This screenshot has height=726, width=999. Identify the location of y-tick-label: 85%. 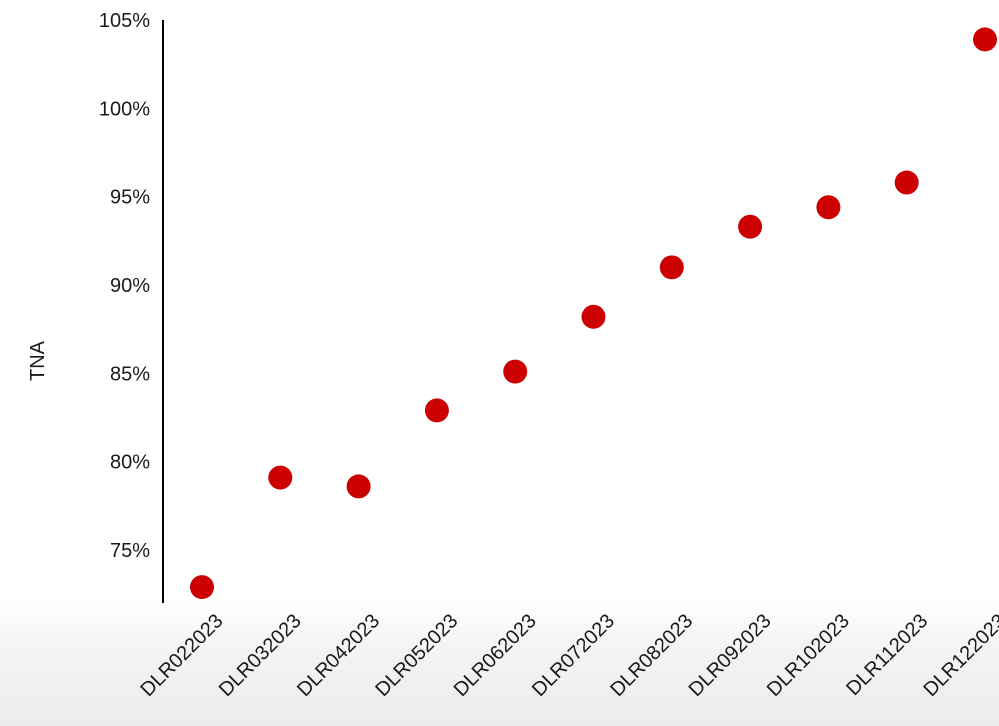
(130, 374).